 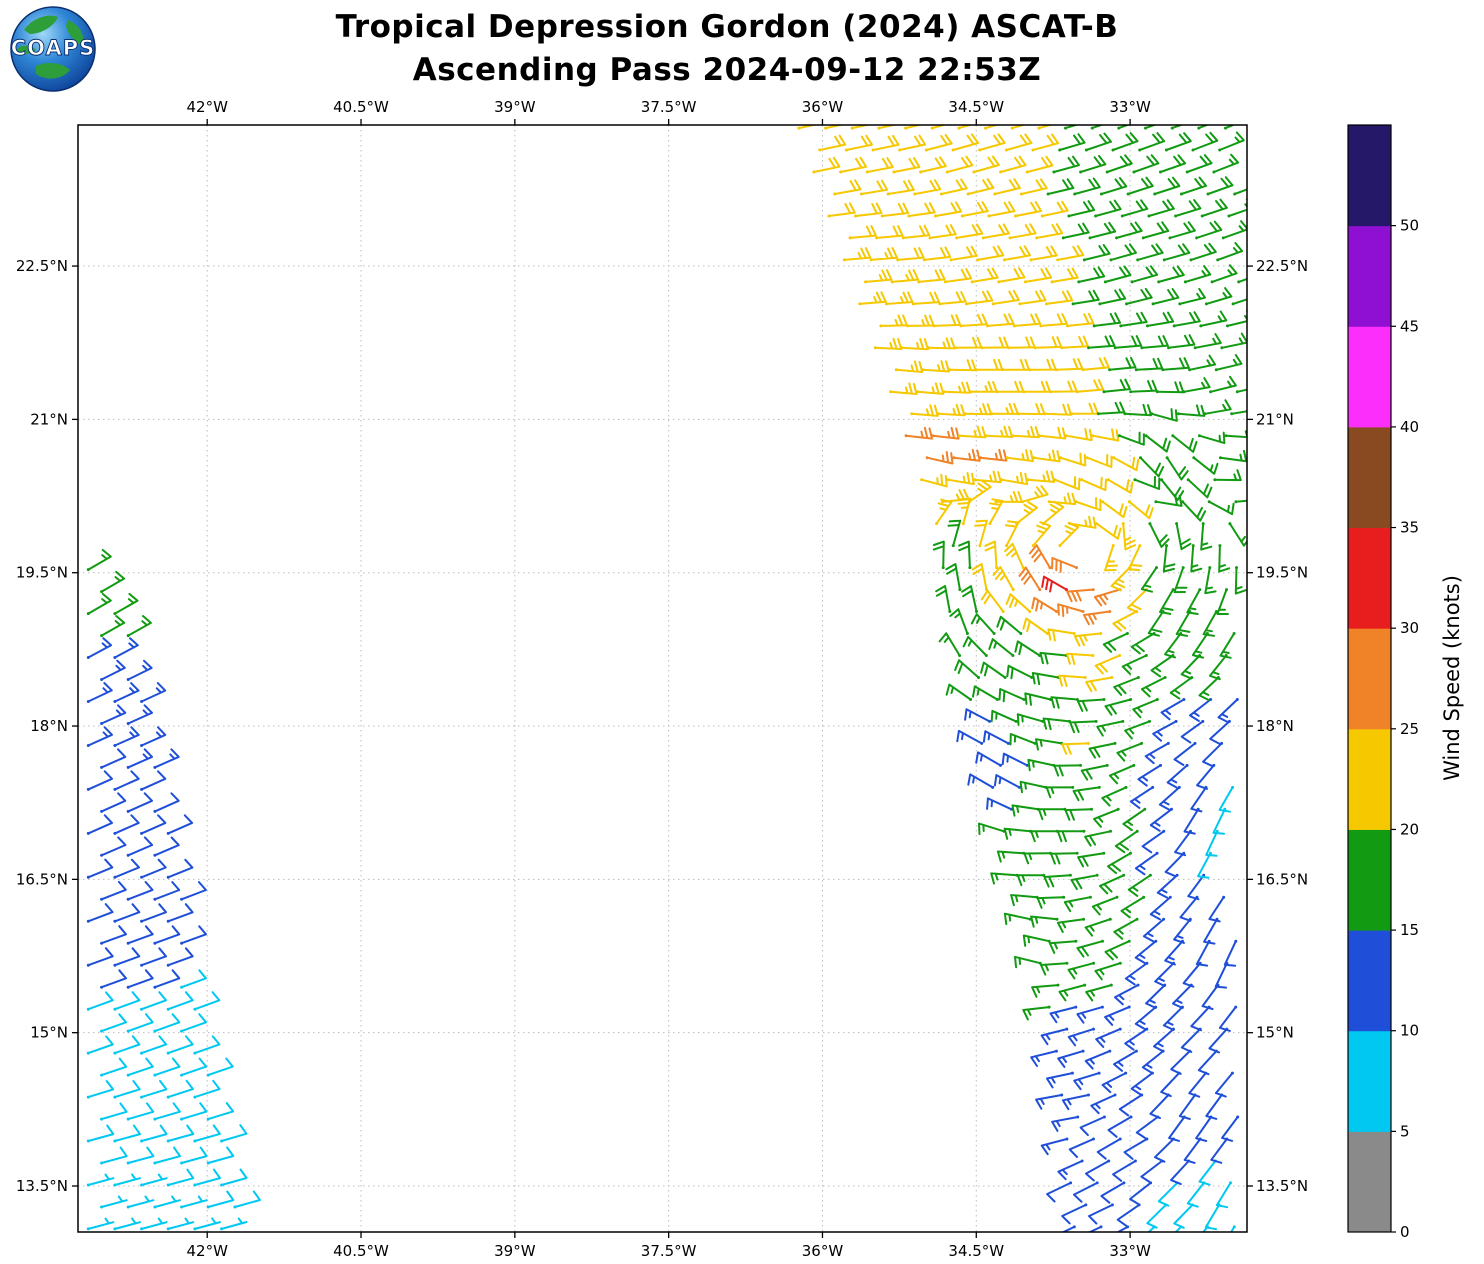 What do you see at coordinates (823, 107) in the screenshot?
I see `lon-tick-label-top: 36°W` at bounding box center [823, 107].